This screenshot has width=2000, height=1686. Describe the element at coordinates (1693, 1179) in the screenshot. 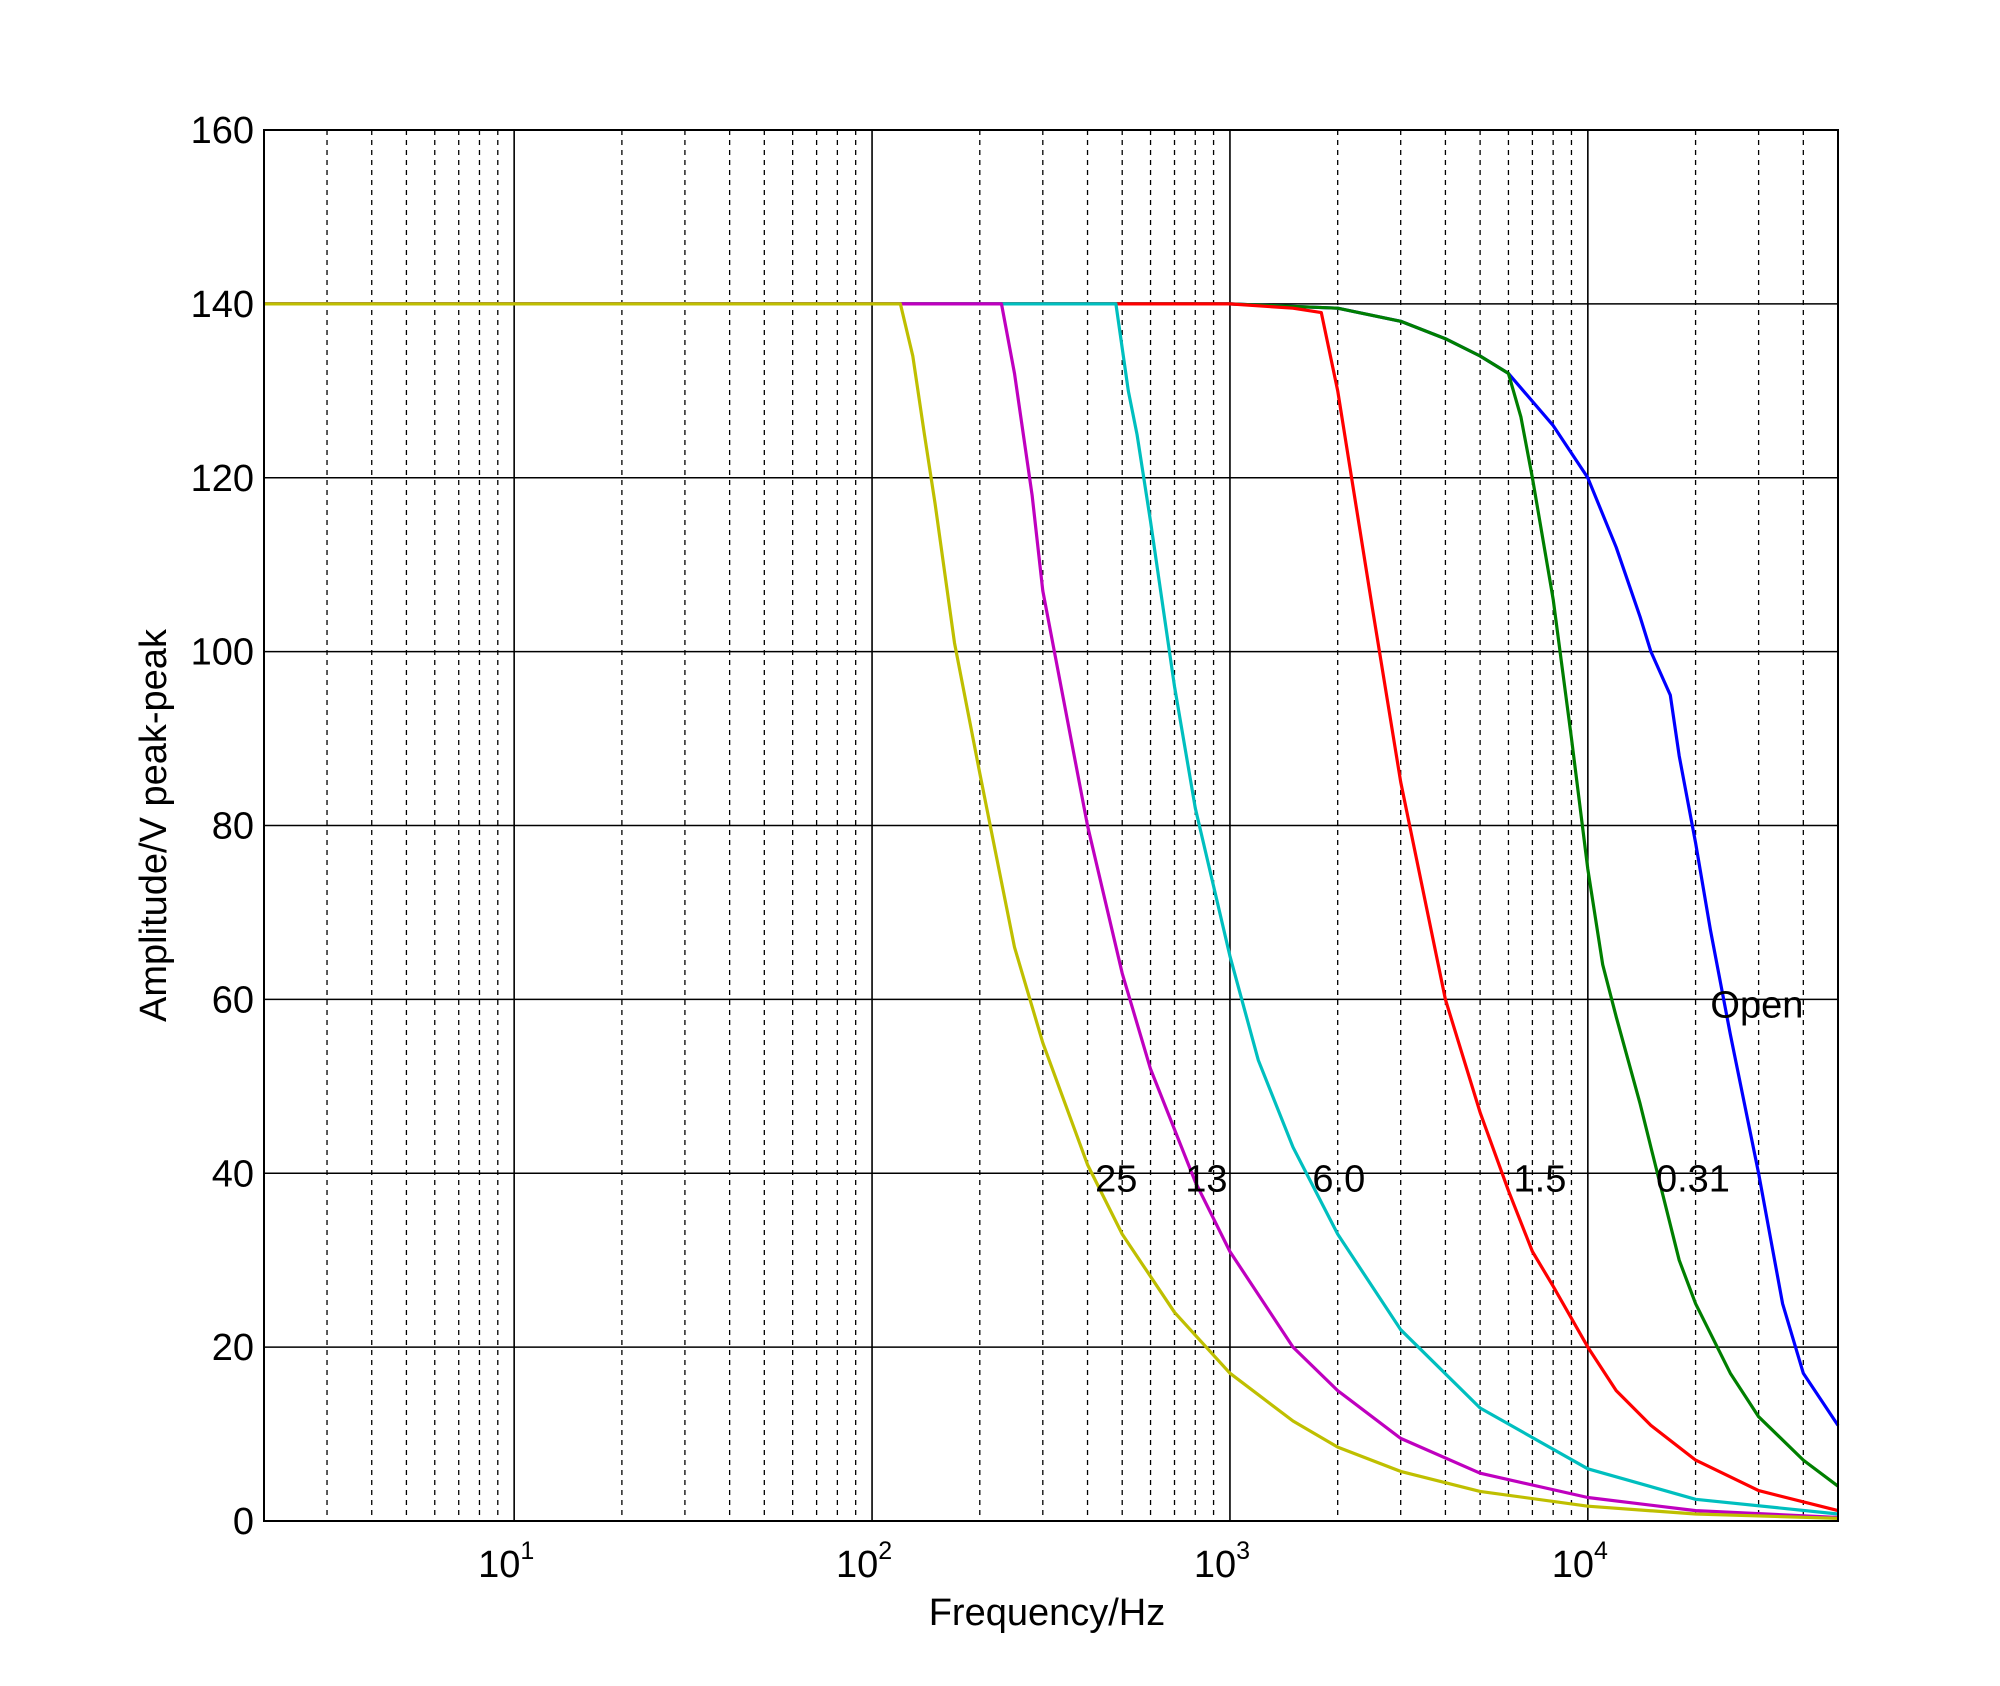

I see `curve-label: 0.31` at that location.